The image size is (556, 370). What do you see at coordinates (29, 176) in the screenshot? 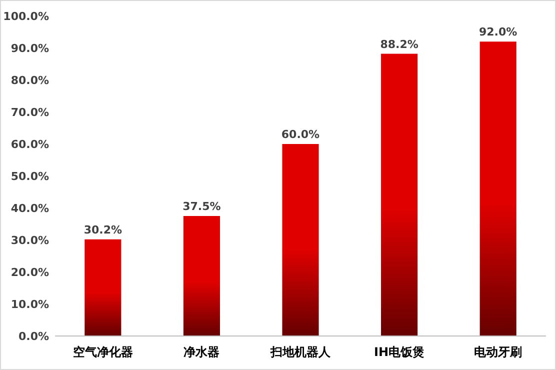
I see `y-tick-label: 50.0%` at bounding box center [29, 176].